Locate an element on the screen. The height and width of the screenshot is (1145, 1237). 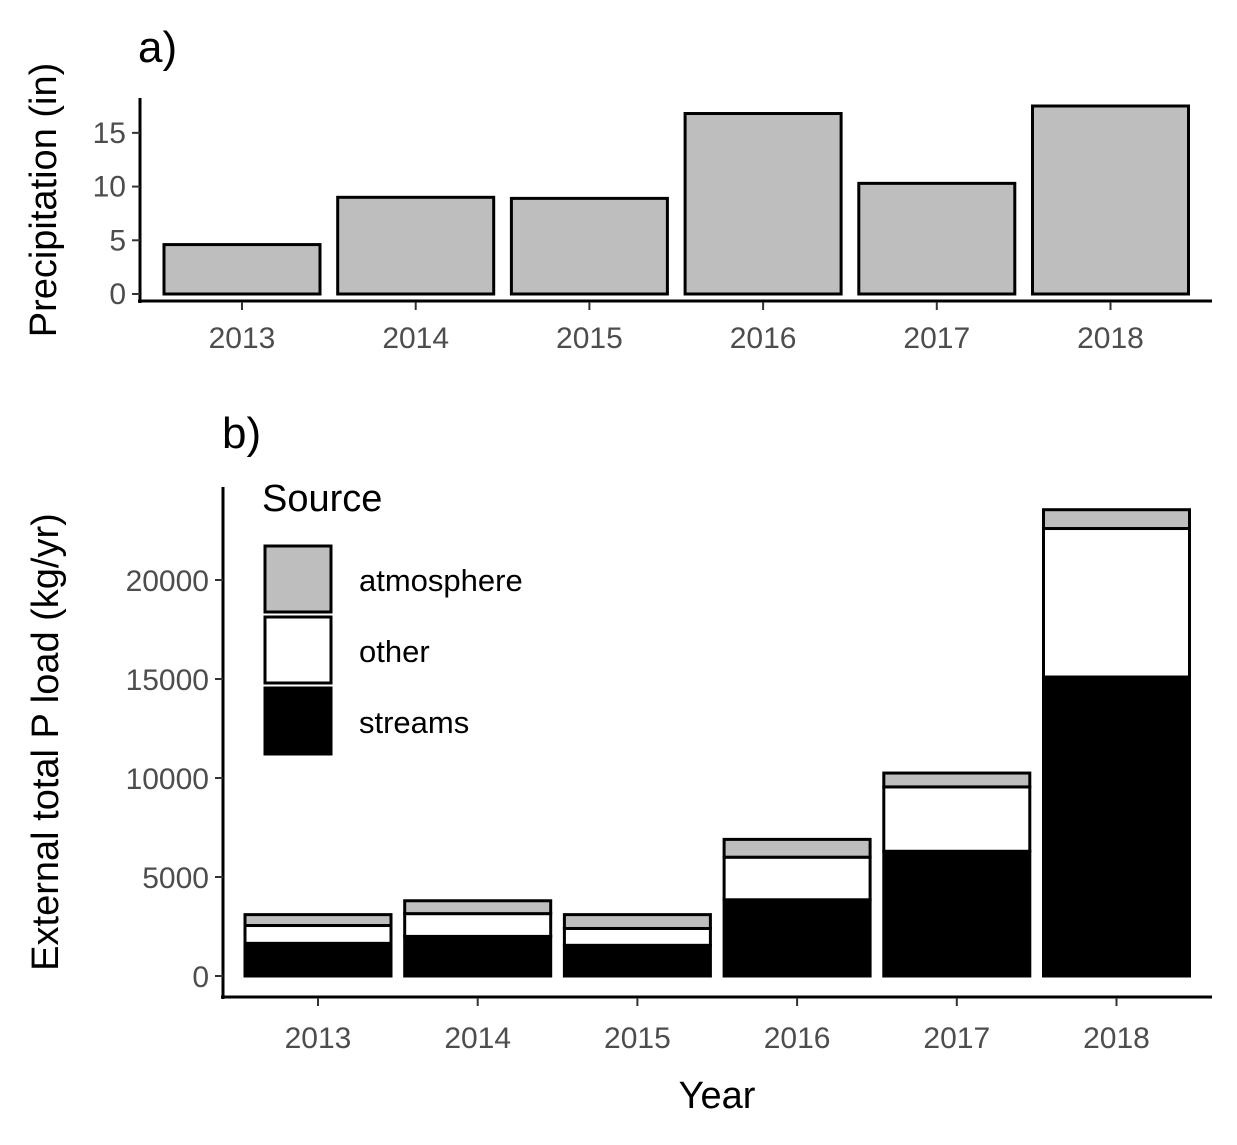
legend-swatch-other is located at coordinates (298, 650).